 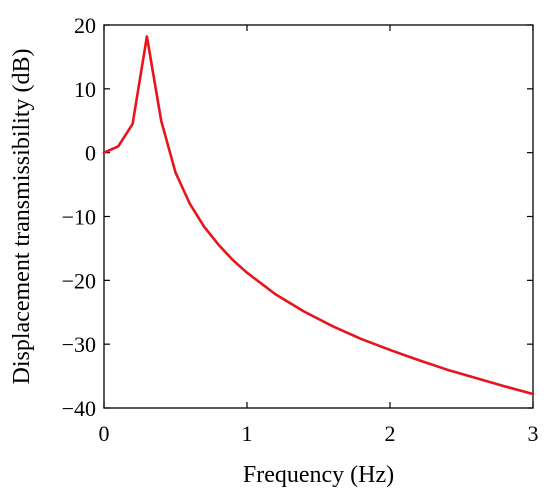 What do you see at coordinates (390, 433) in the screenshot?
I see `x-tick-label: 2` at bounding box center [390, 433].